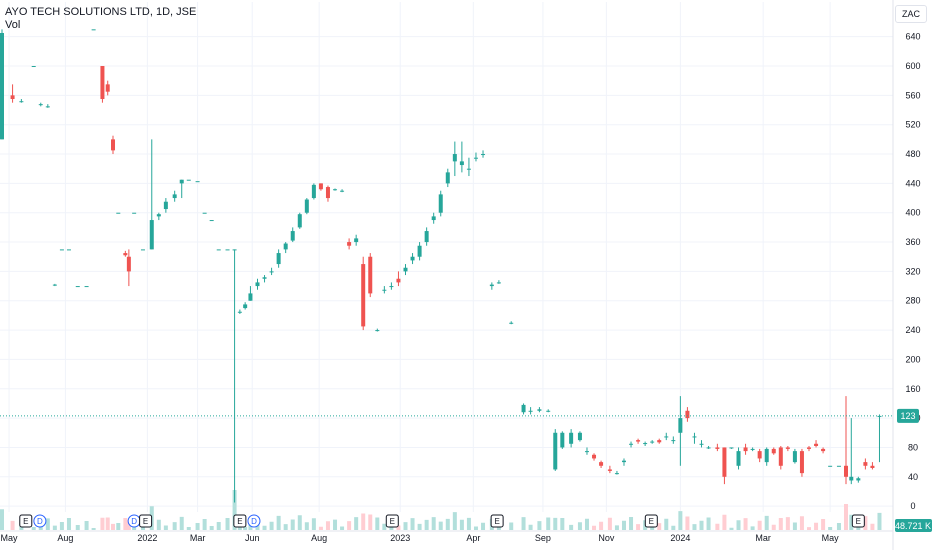 The image size is (932, 550). What do you see at coordinates (912, 154) in the screenshot?
I see `y-tick-label: 480` at bounding box center [912, 154].